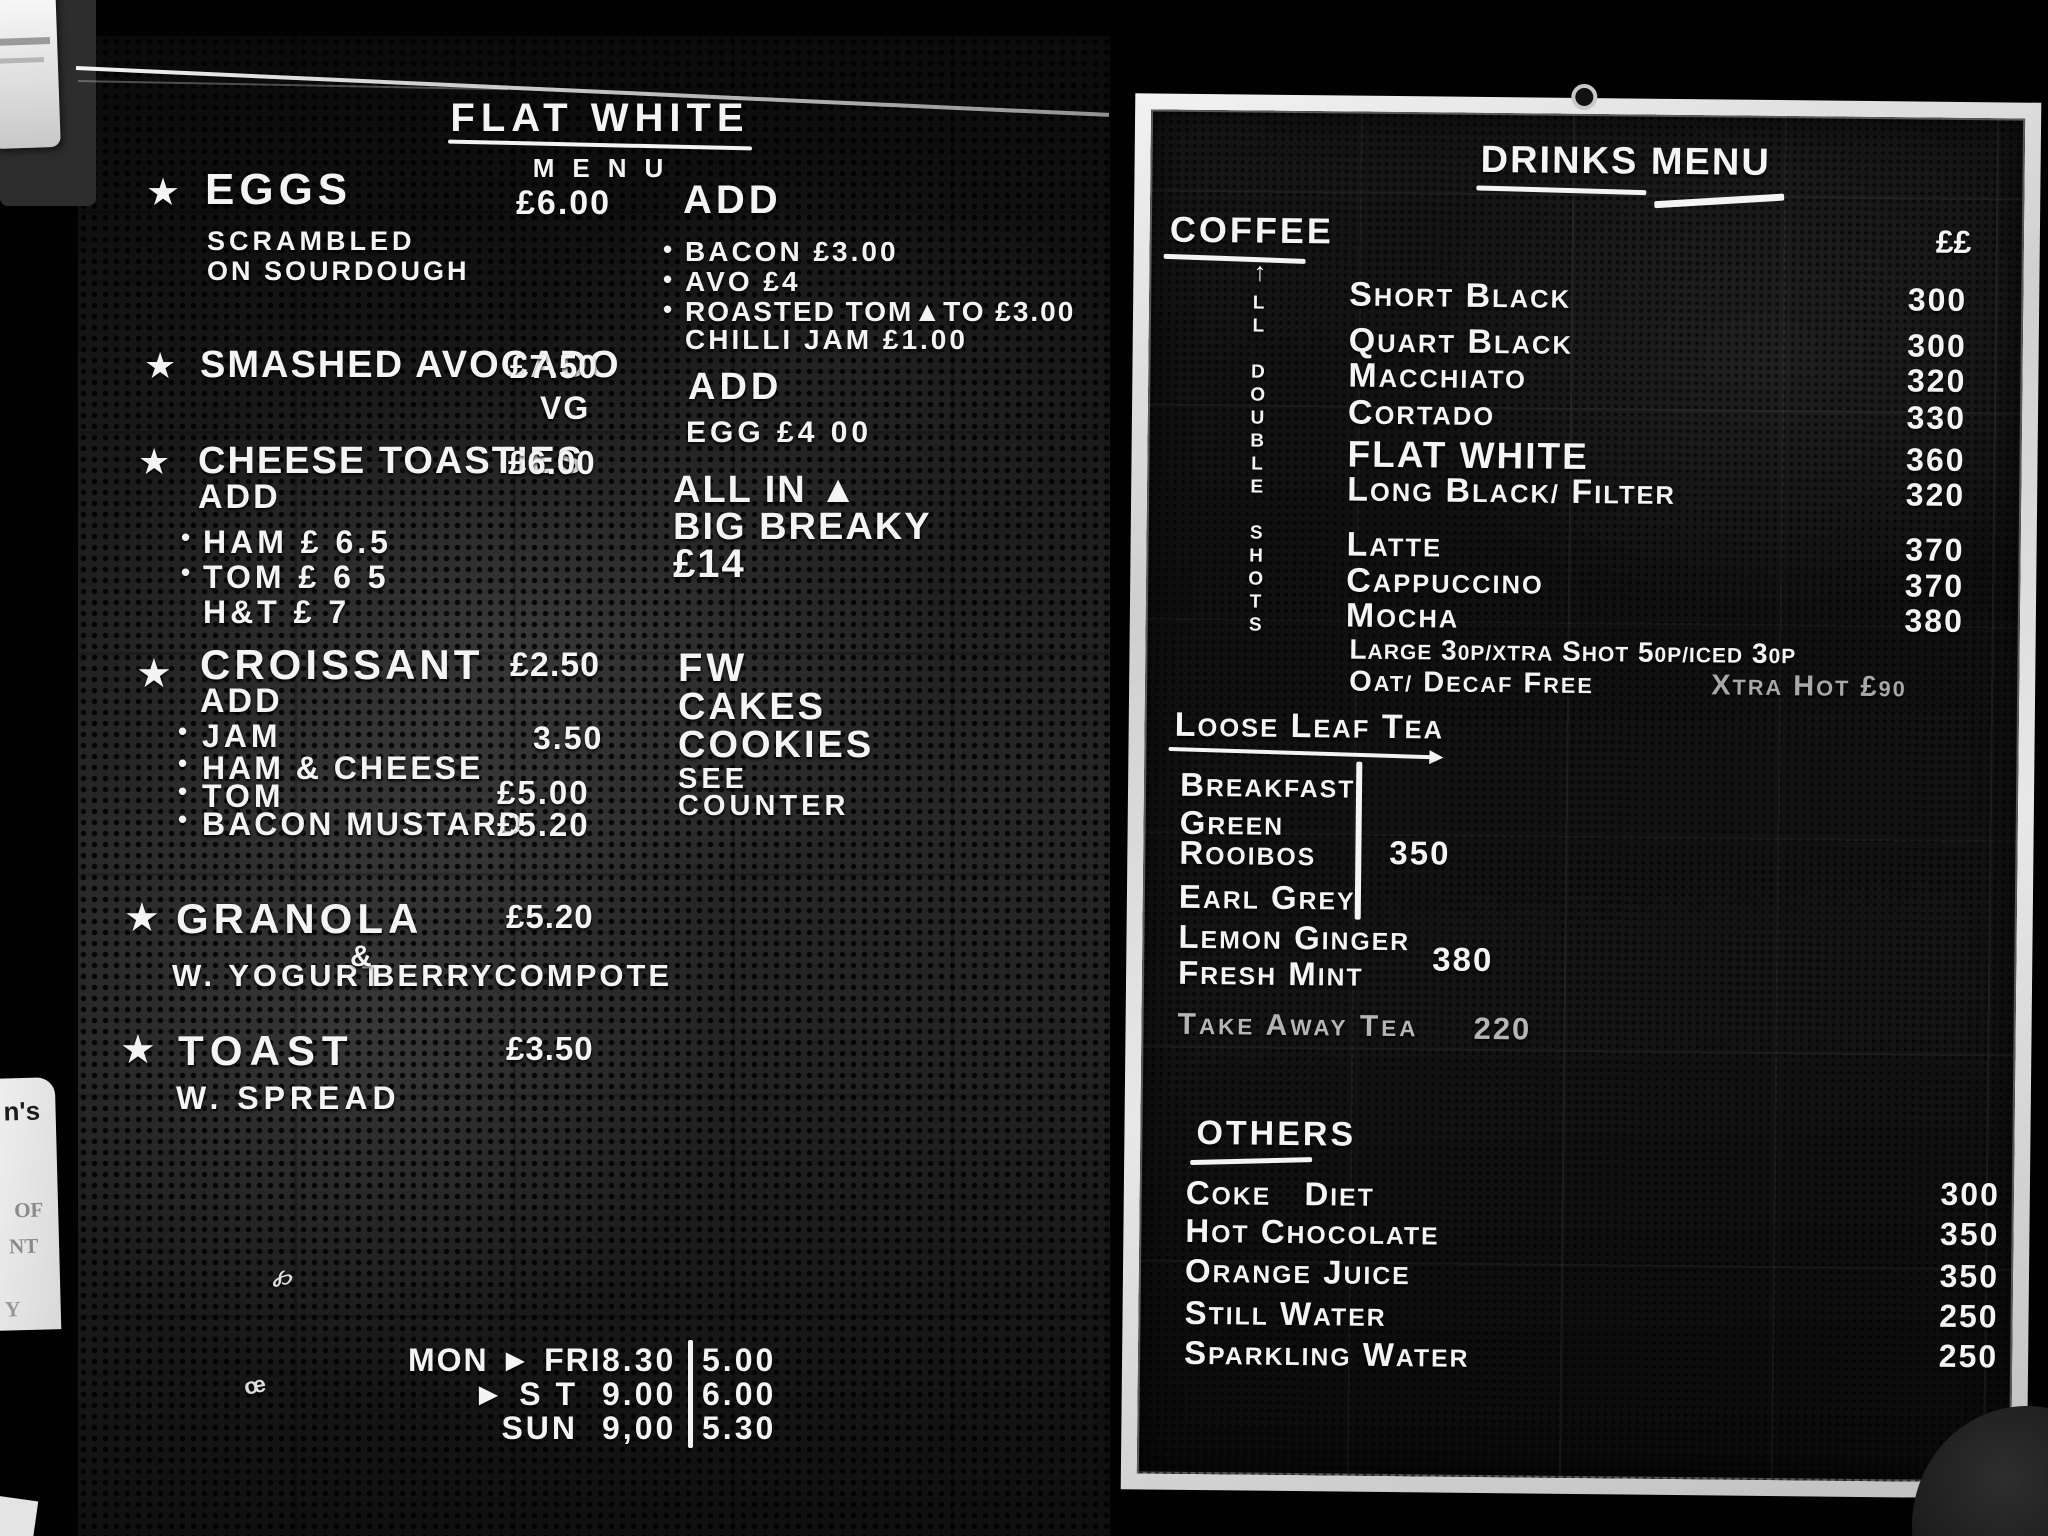  Describe the element at coordinates (242, 736) in the screenshot. I see `add-item: JAM` at that location.